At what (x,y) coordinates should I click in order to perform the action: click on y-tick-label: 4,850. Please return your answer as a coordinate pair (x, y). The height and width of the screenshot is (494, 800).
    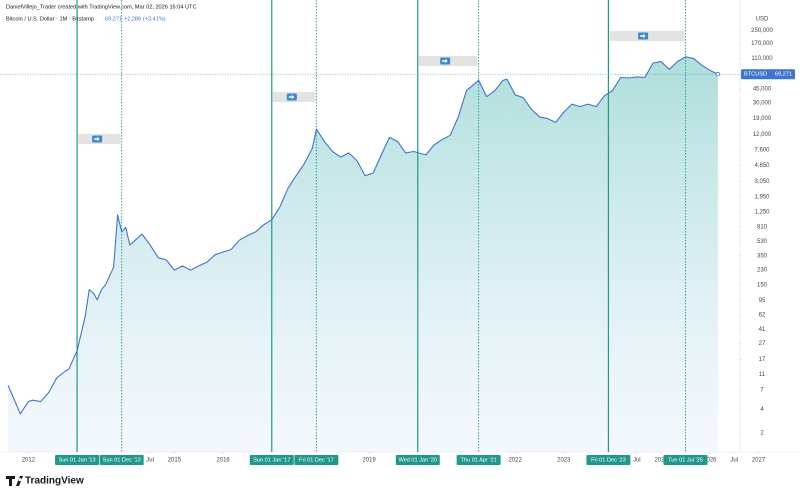
    Looking at the image, I should click on (762, 166).